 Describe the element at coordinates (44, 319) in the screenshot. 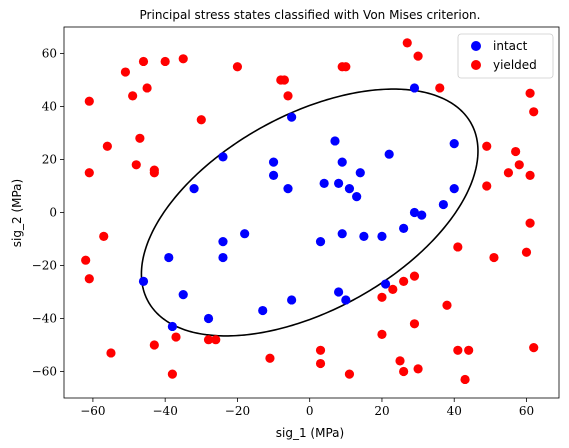

I see `y-tick-label: −40` at that location.